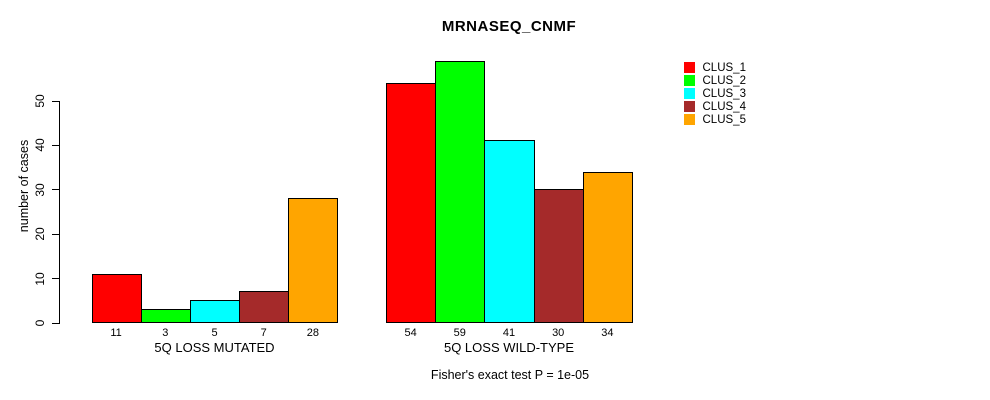  I want to click on legend-item-label: CLUS_3, so click(724, 93).